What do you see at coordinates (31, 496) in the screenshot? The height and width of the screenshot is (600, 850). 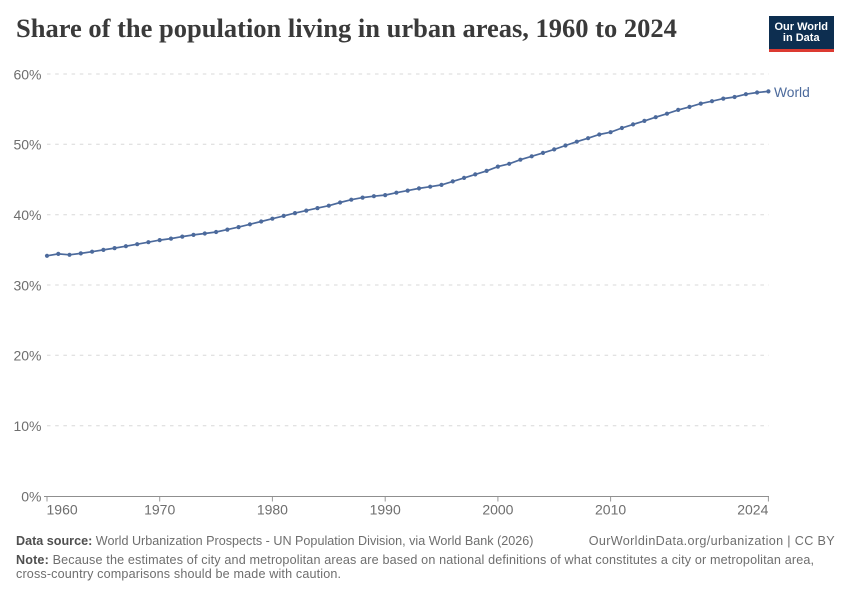 I see `svg-text: 0%` at bounding box center [31, 496].